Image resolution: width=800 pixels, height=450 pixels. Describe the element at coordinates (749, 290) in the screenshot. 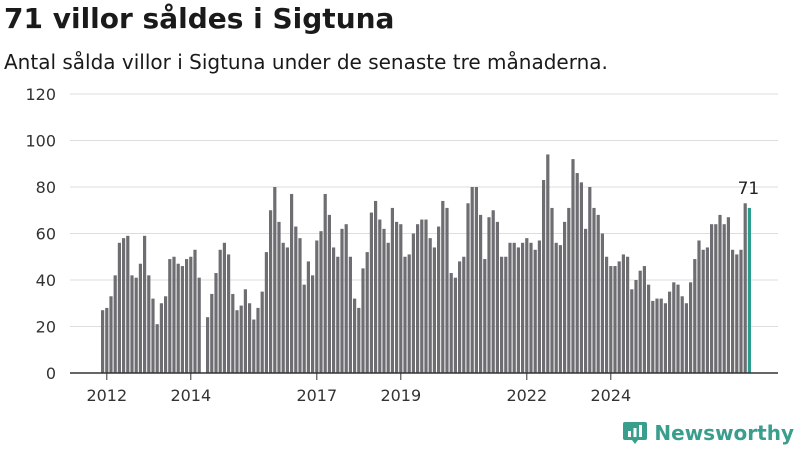

I see `bar-latest` at that location.